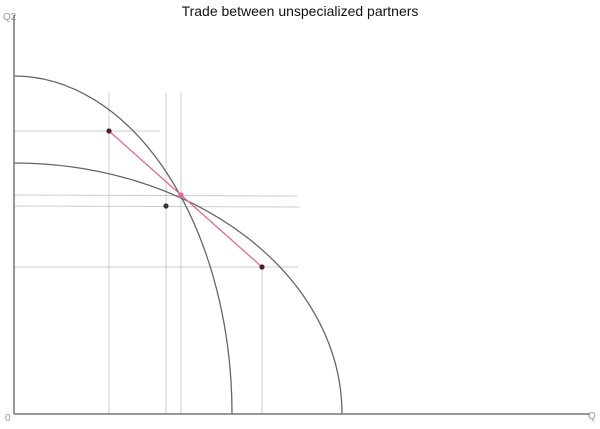 The height and width of the screenshot is (429, 600). Describe the element at coordinates (181, 195) in the screenshot. I see `trade-midpoint` at that location.